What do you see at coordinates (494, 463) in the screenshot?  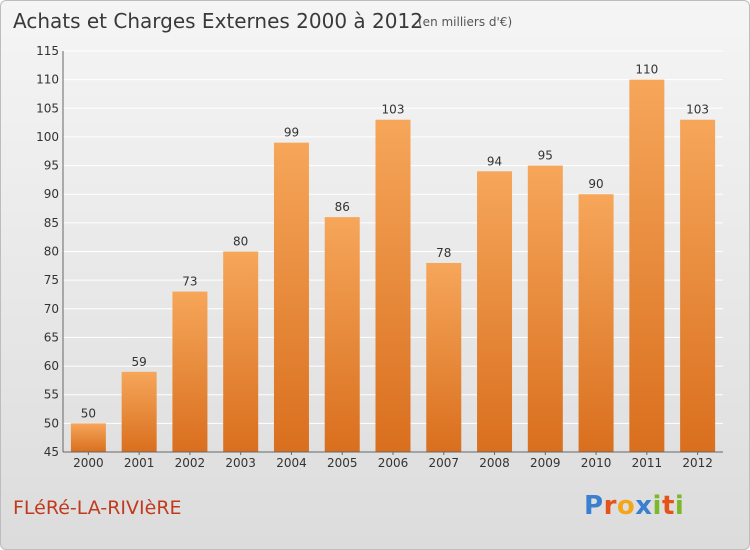 I see `x-tick-label: 2008` at bounding box center [494, 463].